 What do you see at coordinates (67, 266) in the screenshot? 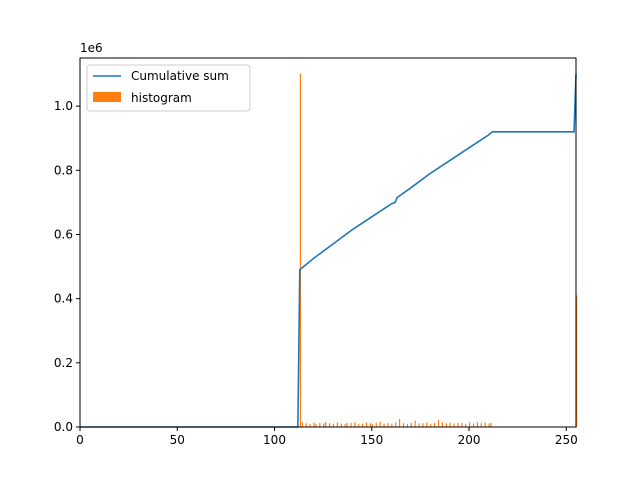
I see `y-axis-ticks: 0.0 0.2 0.4 0.6 0.8 1.0` at bounding box center [67, 266].